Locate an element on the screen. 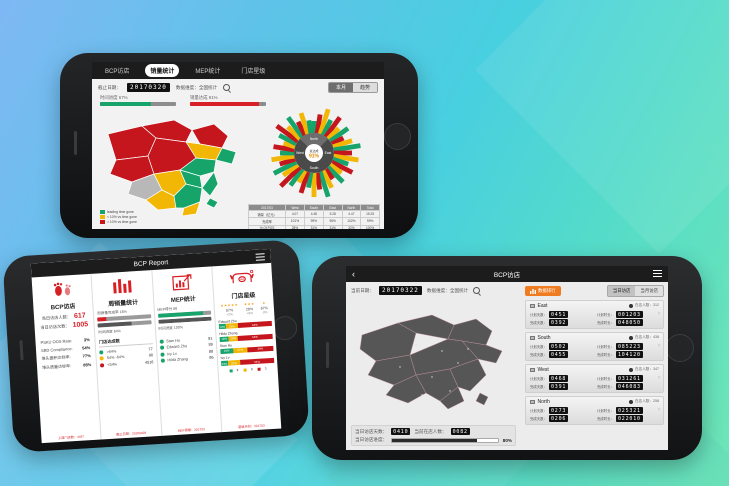 Image resolution: width=729 pixels, height=486 pixels. metric-done-days: 完成天数： 0391 is located at coordinates (561, 386).